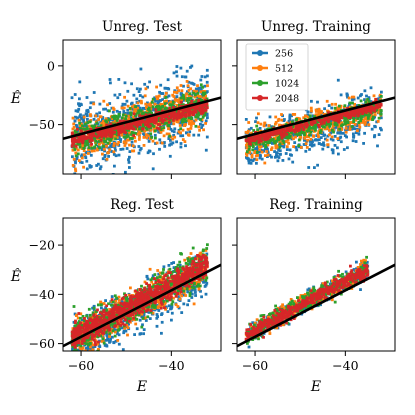 This screenshot has height=415, width=415. Describe the element at coordinates (287, 84) in the screenshot. I see `legend-label: 1024` at that location.